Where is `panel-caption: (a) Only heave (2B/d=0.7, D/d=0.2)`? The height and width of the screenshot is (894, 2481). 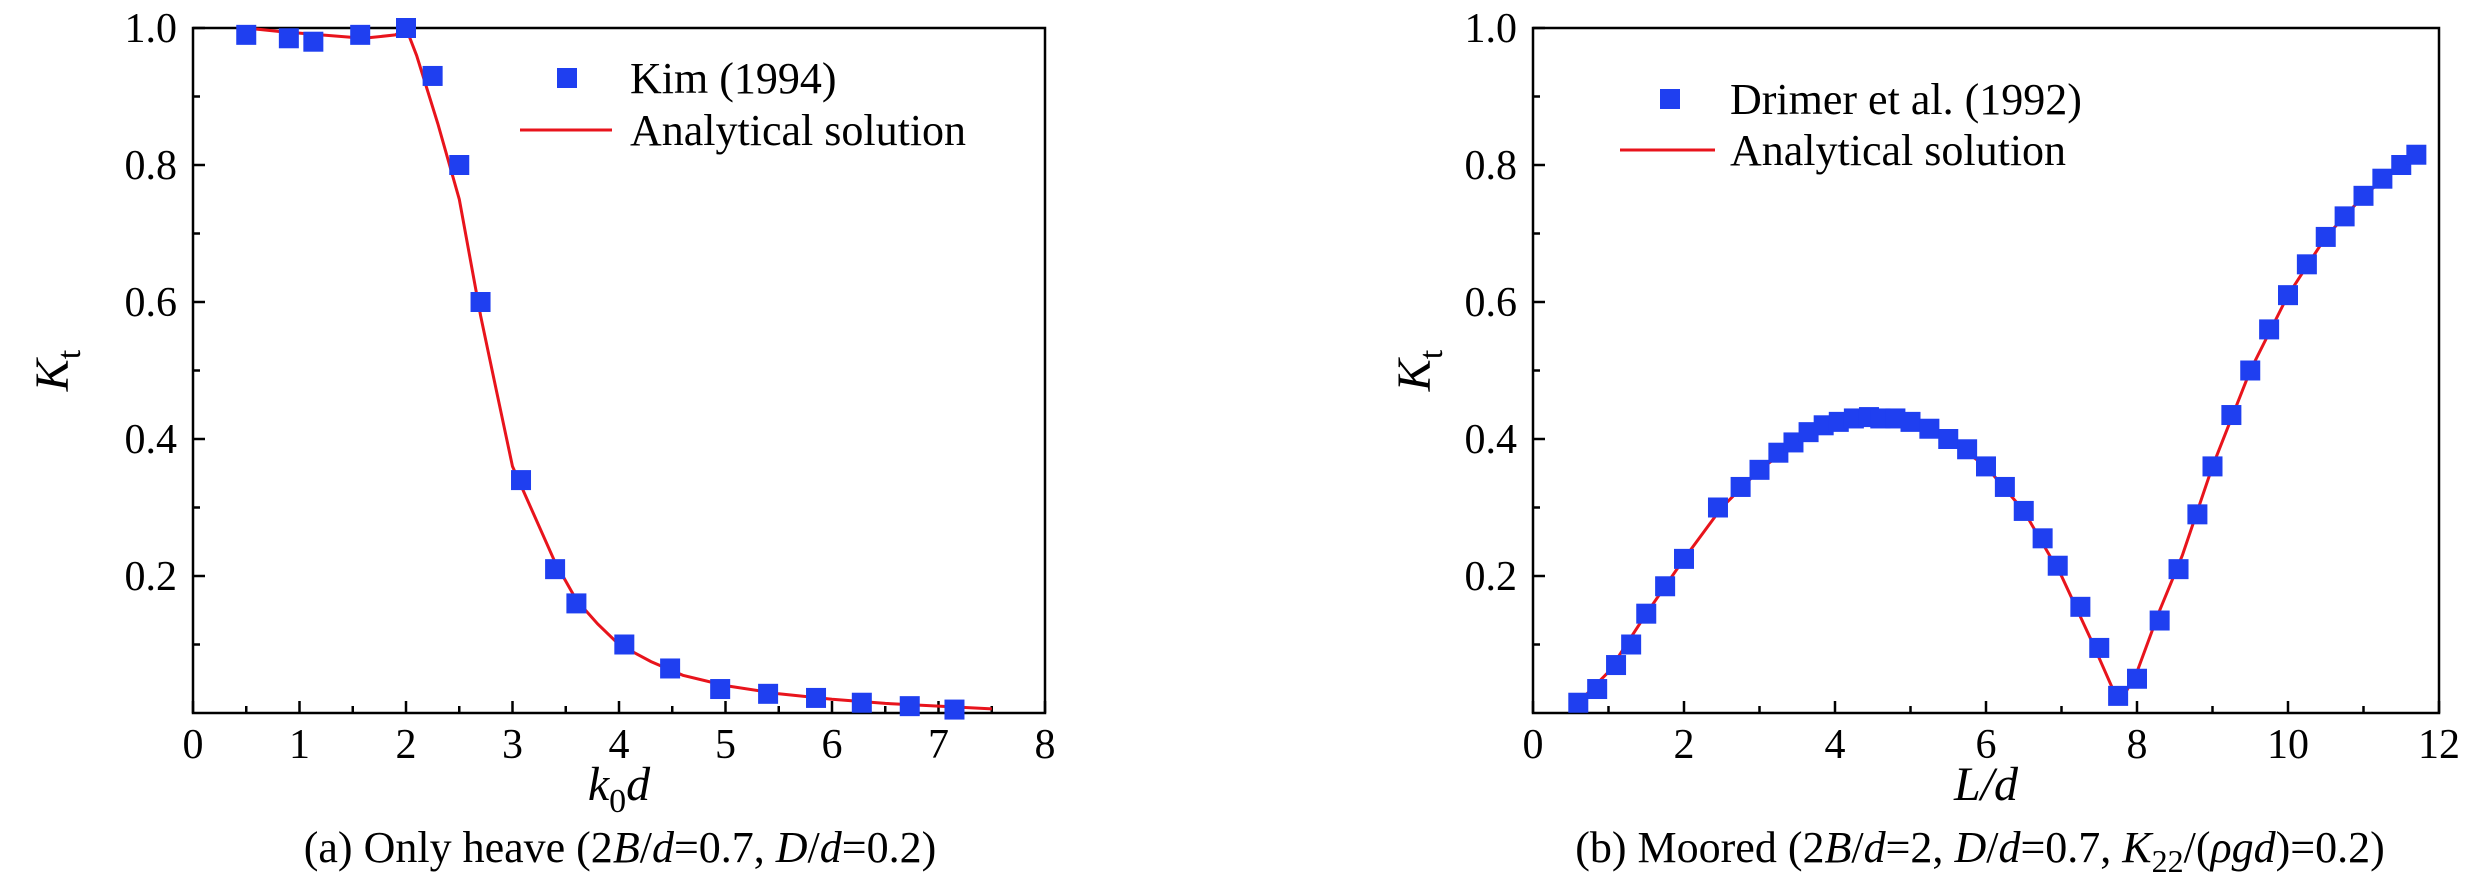
panel-caption: (a) Only heave (2B/d=0.7, D/d=0.2) is located at coordinates (620, 847).